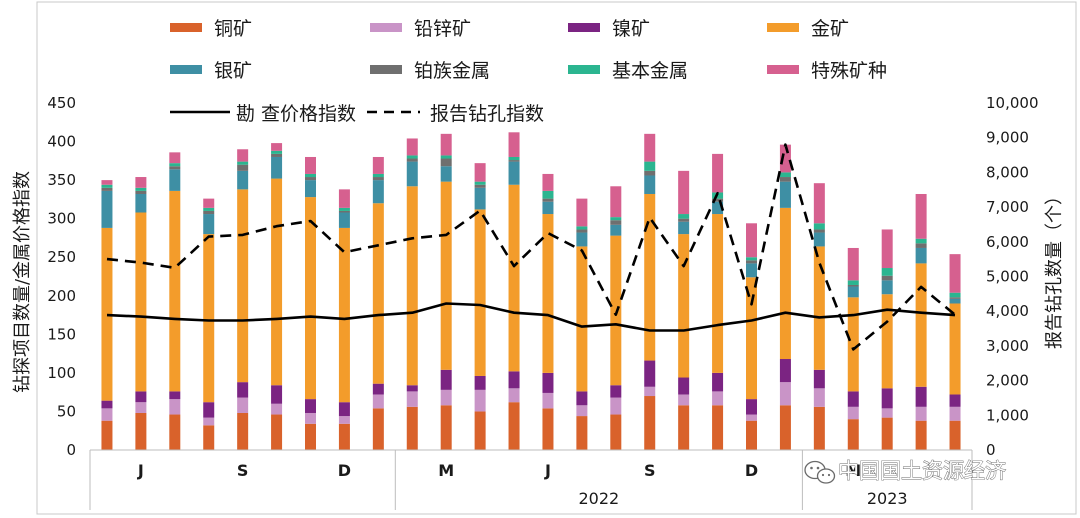 Image resolution: width=1080 pixels, height=518 pixels. Describe the element at coordinates (830, 29) in the screenshot. I see `legend-label-3: 金矿` at that location.